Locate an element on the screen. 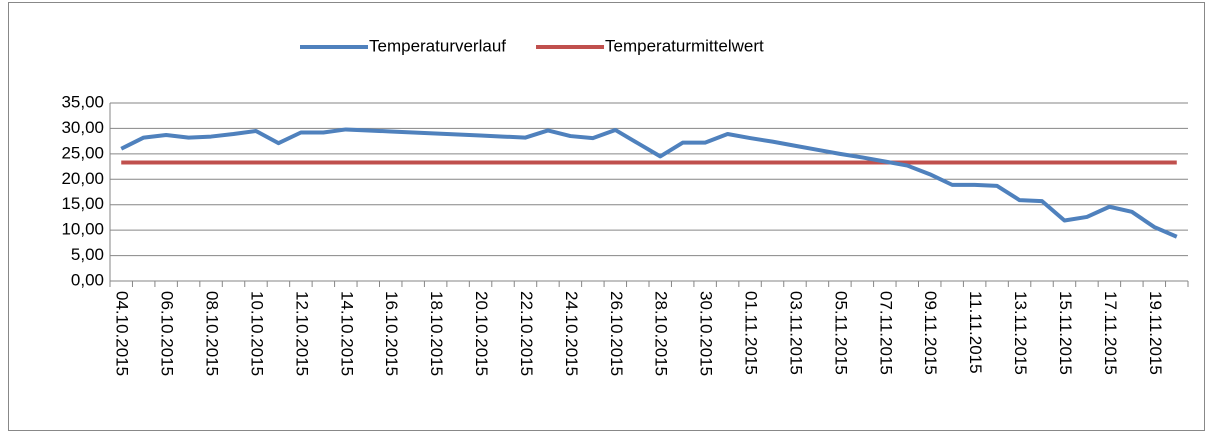  y-tick-label: 25,00 is located at coordinates (82, 152).